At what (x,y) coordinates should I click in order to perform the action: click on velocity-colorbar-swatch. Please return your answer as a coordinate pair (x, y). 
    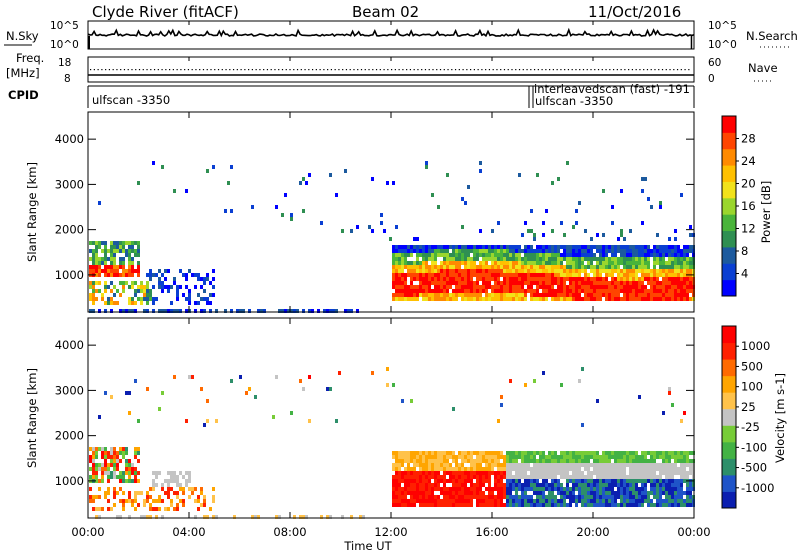
    Looking at the image, I should click on (729, 335).